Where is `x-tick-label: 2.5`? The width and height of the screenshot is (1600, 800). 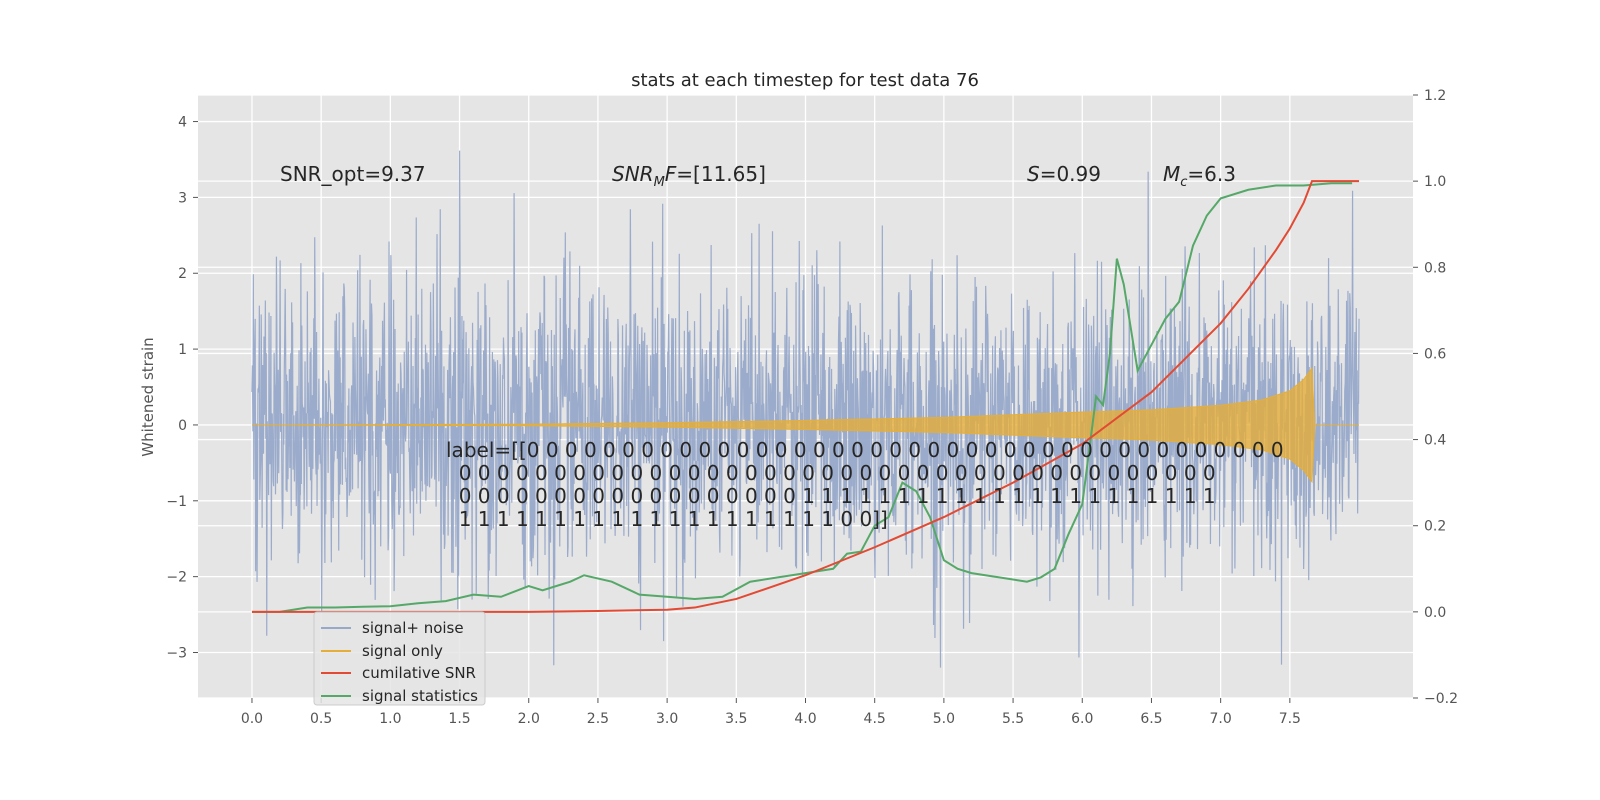 x-tick-label: 2.5 is located at coordinates (598, 719).